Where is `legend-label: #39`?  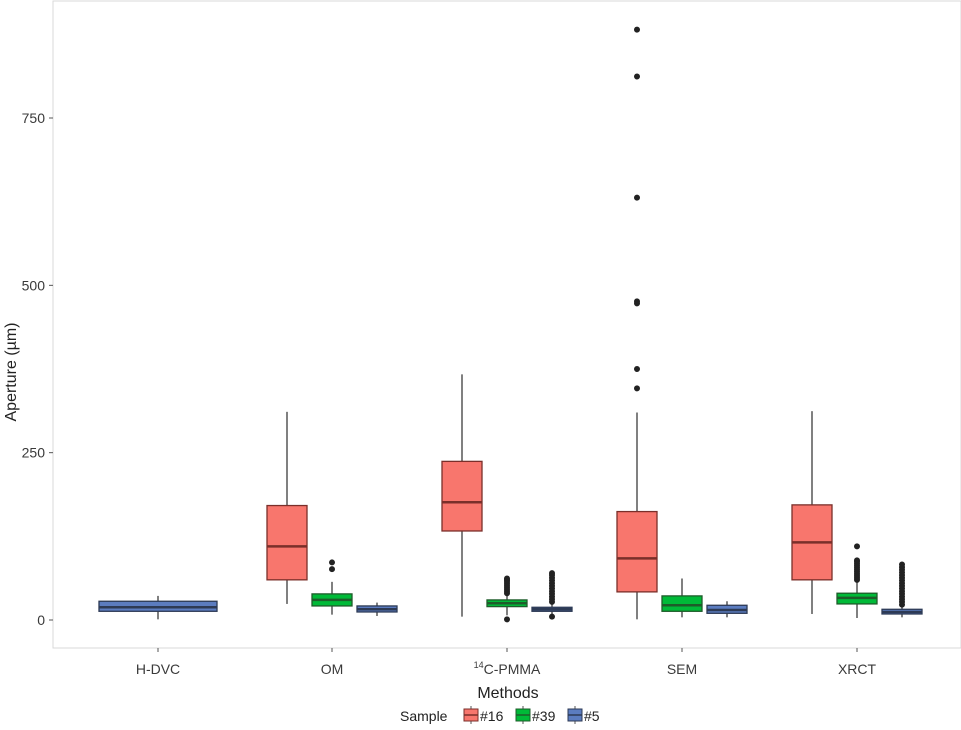
legend-label: #39 is located at coordinates (544, 716).